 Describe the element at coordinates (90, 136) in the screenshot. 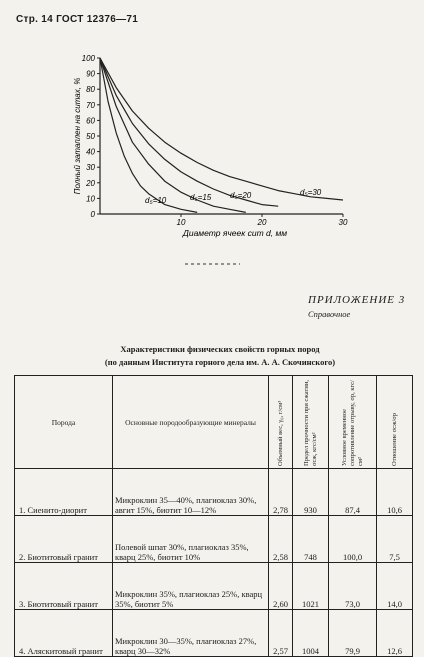

I see `y-tick-label: 50` at that location.